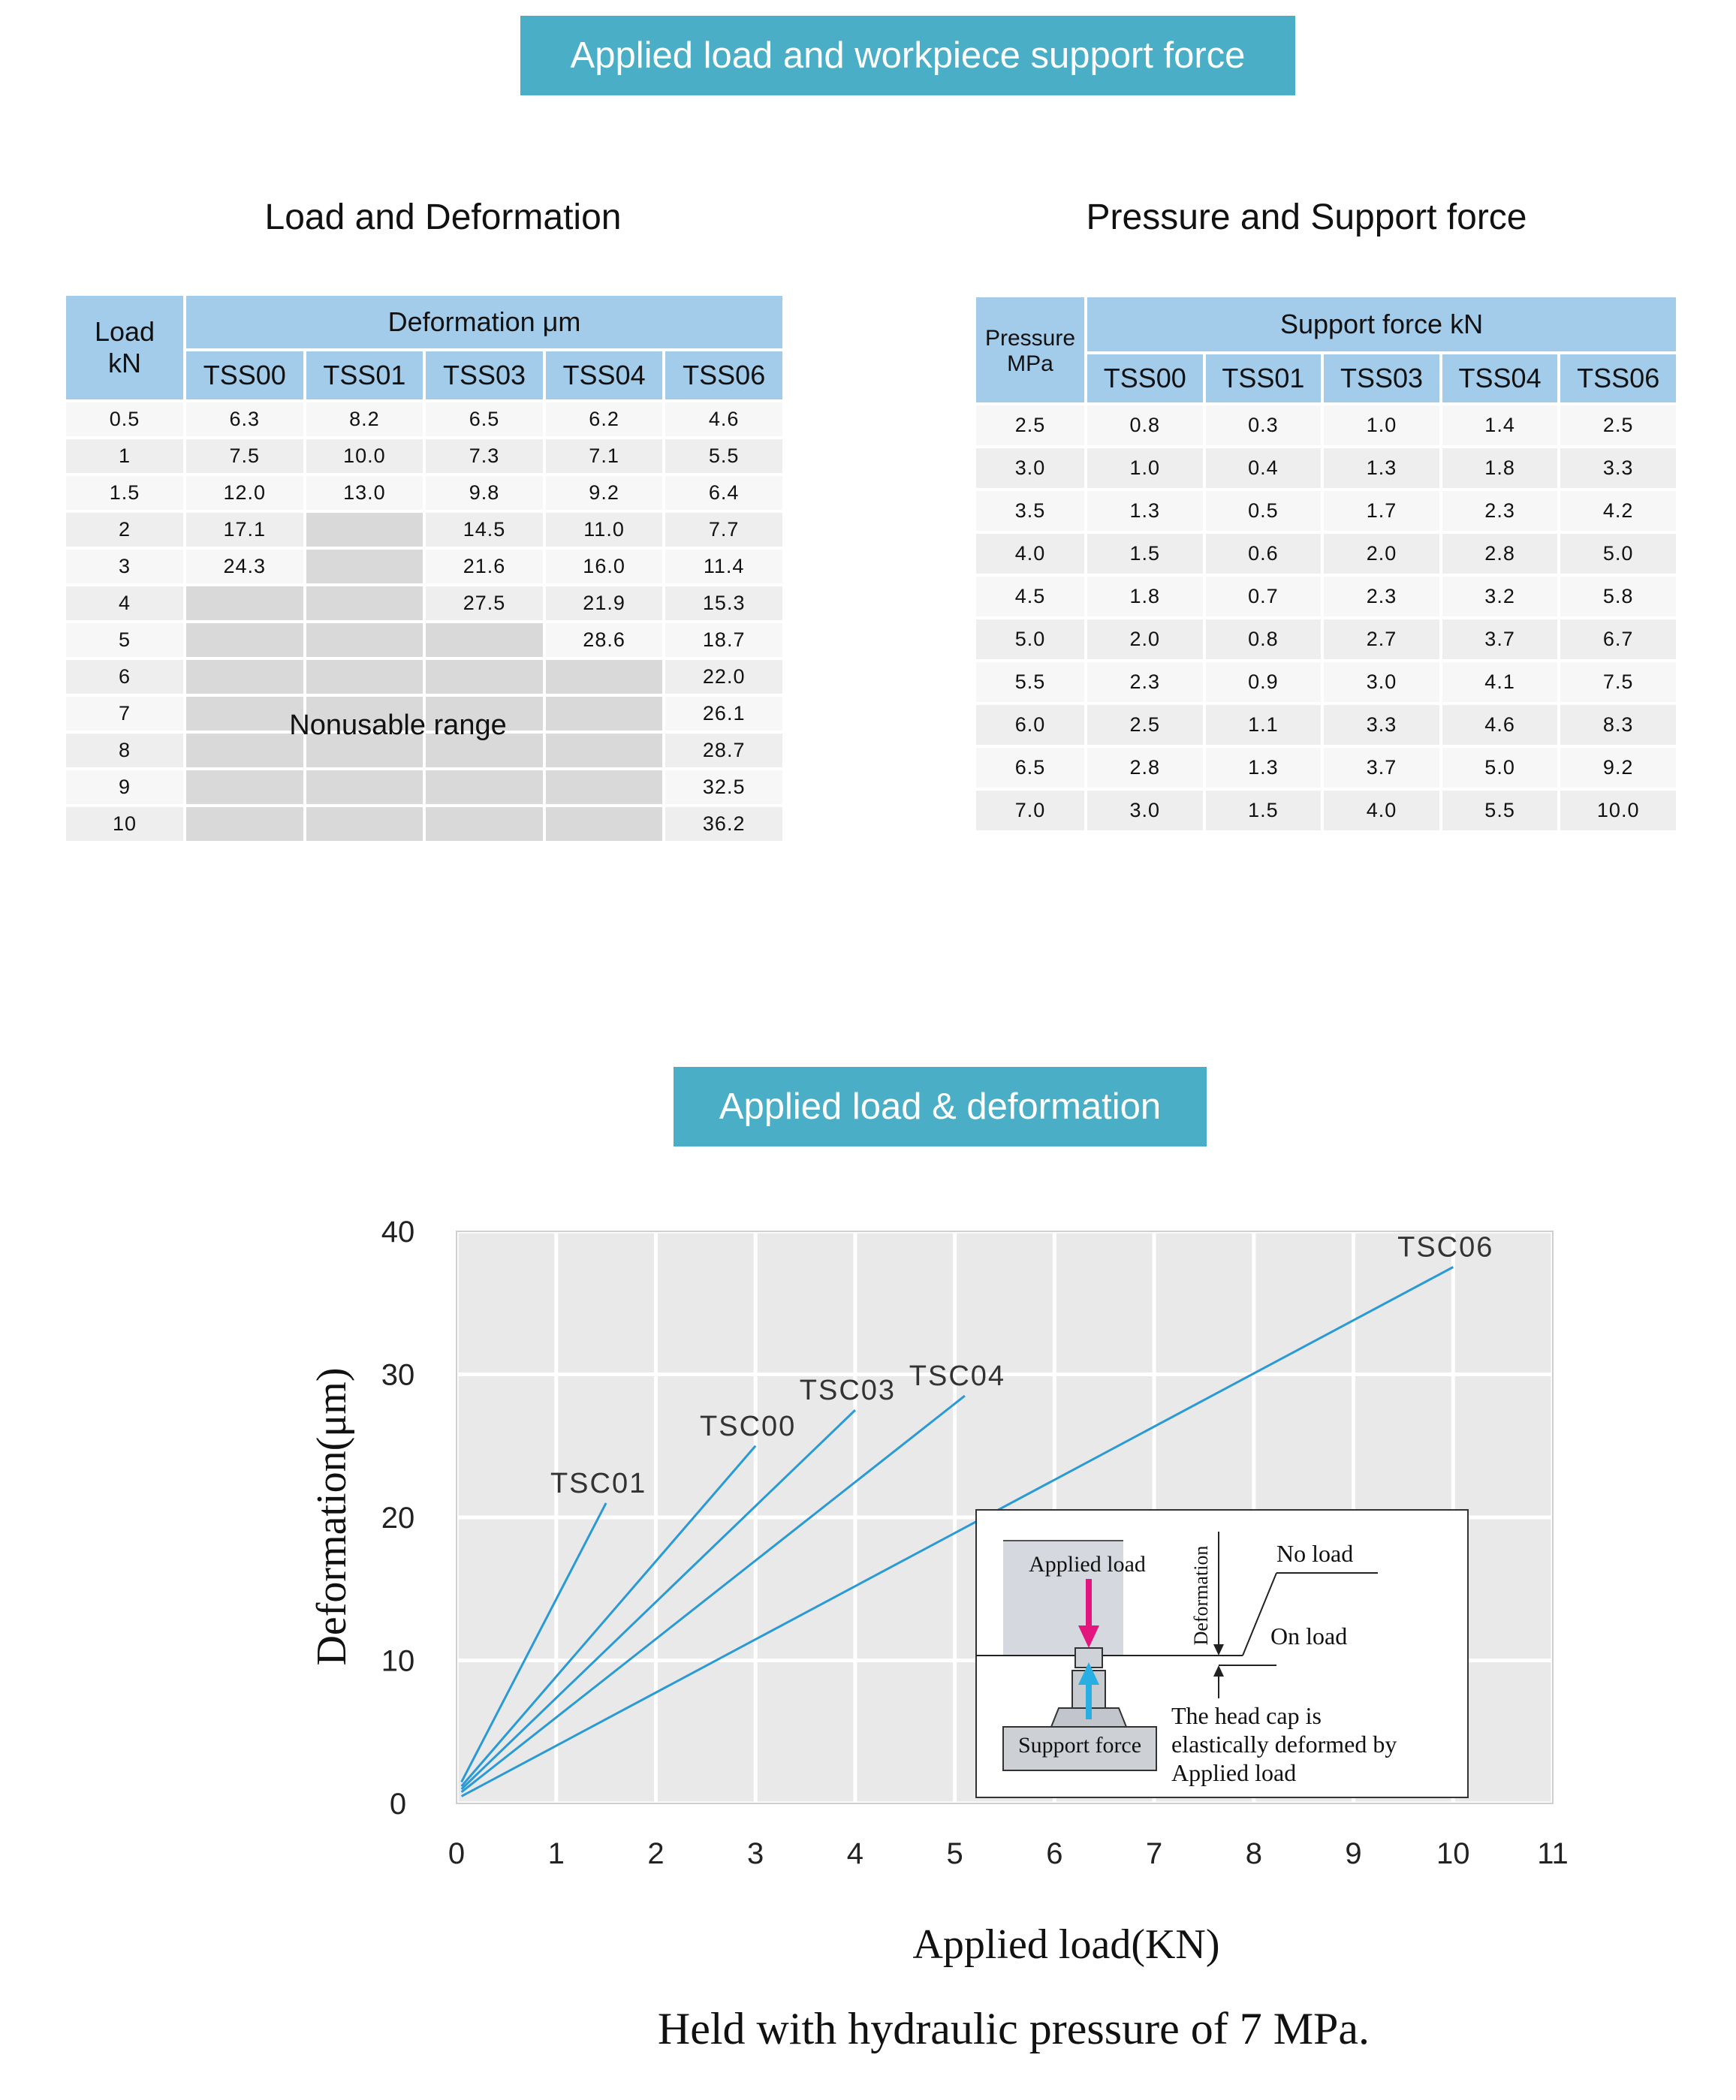 The image size is (1736, 2100). I want to click on table-row: 4.5 1.8 0.7 2.3 3.2 5.8, so click(1326, 596).